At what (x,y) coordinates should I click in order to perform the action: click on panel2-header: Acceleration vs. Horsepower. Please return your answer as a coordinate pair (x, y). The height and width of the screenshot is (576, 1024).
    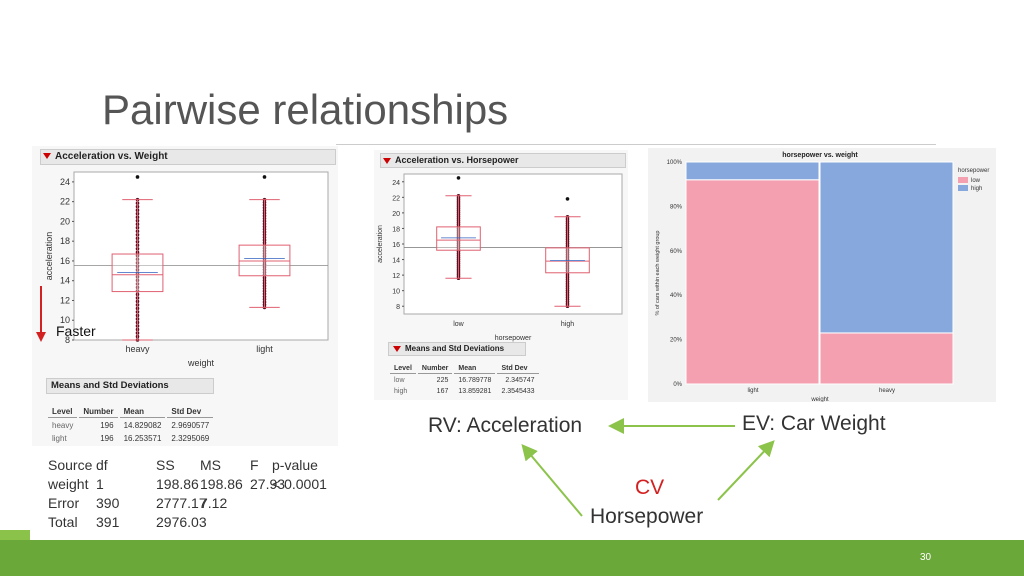
    Looking at the image, I should click on (503, 160).